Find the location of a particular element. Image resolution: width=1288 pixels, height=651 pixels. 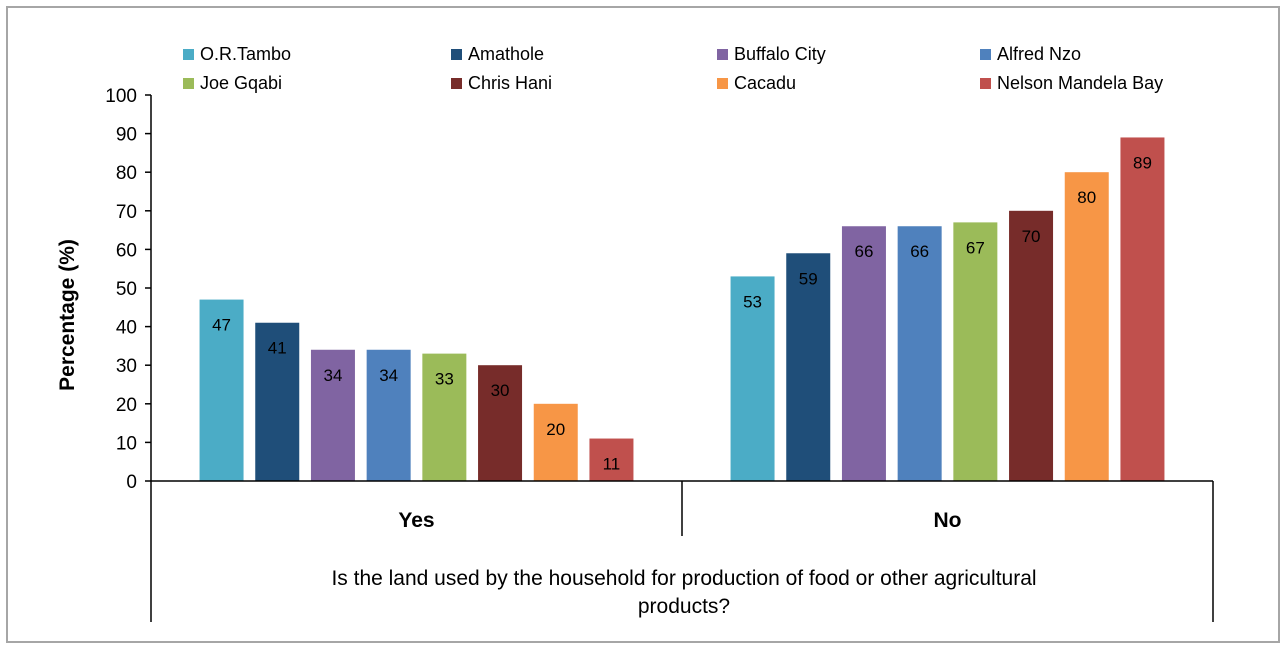

x-category-label: No is located at coordinates (948, 520).